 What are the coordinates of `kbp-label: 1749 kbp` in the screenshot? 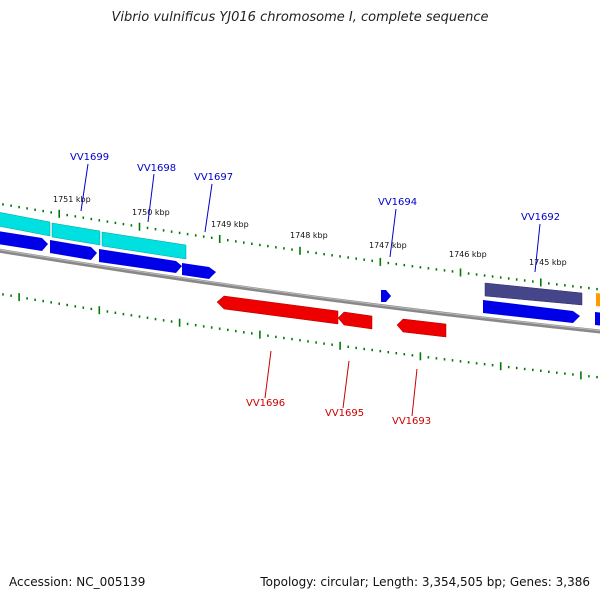 It's located at (230, 224).